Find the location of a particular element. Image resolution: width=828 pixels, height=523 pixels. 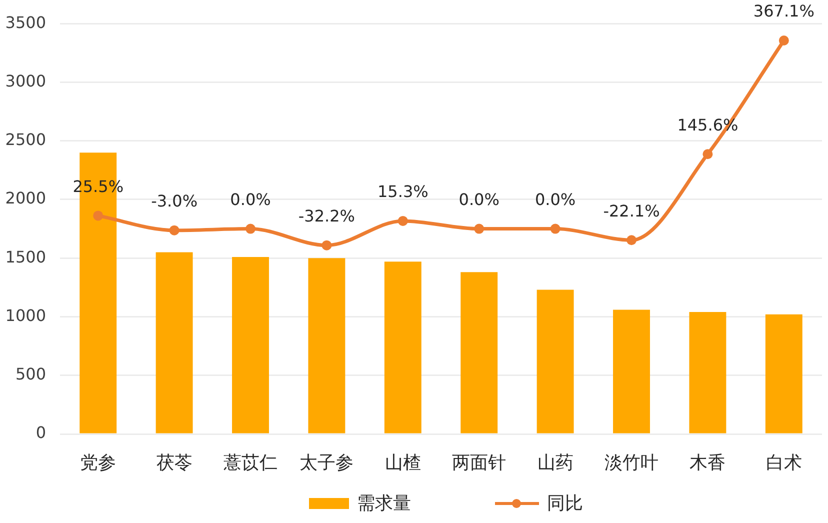

y-tick-label: 0 is located at coordinates (41, 432).